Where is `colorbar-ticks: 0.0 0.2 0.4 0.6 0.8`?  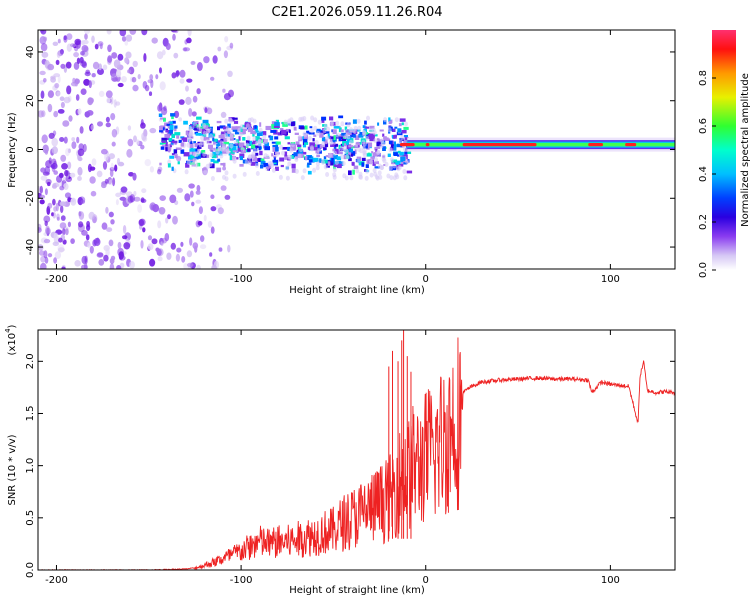
colorbar-ticks: 0.0 0.2 0.4 0.6 0.8 is located at coordinates (707, 174).